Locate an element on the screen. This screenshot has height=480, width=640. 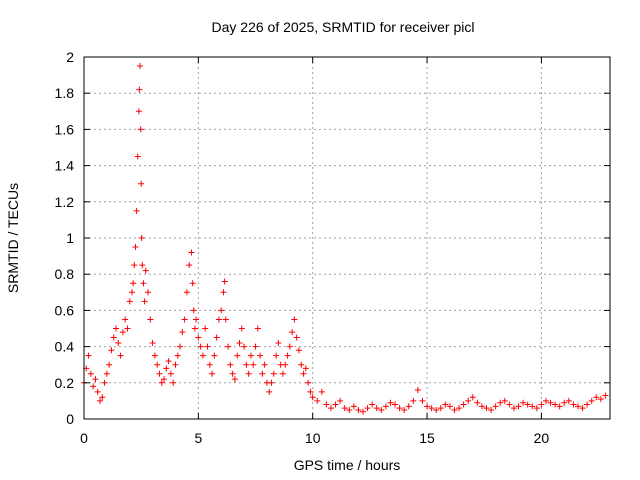
y-tick-label: 0 is located at coordinates (70, 419).